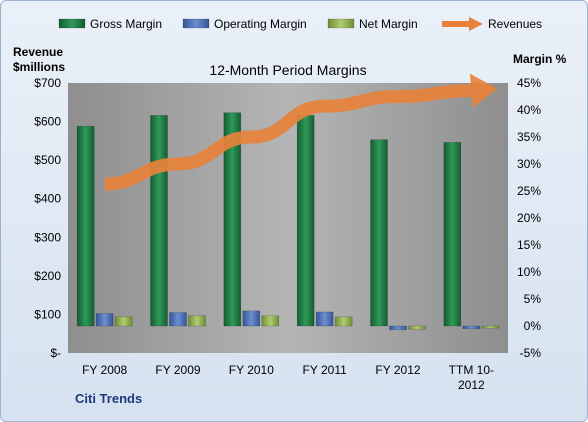  What do you see at coordinates (531, 353) in the screenshot?
I see `right-tick-label: -5%` at bounding box center [531, 353].